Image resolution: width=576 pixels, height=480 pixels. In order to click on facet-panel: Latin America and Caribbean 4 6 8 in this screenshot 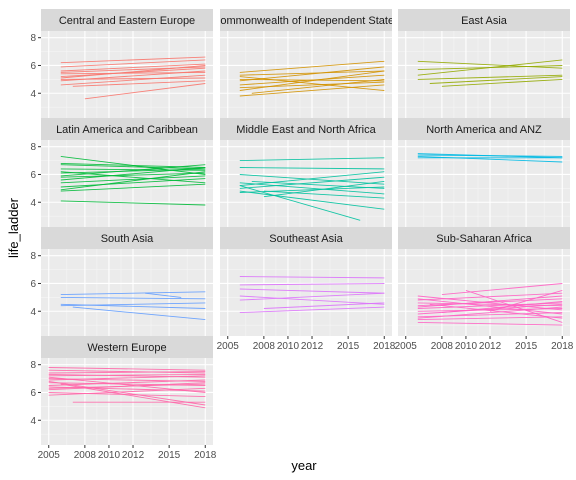, I will do `click(121, 172)`.